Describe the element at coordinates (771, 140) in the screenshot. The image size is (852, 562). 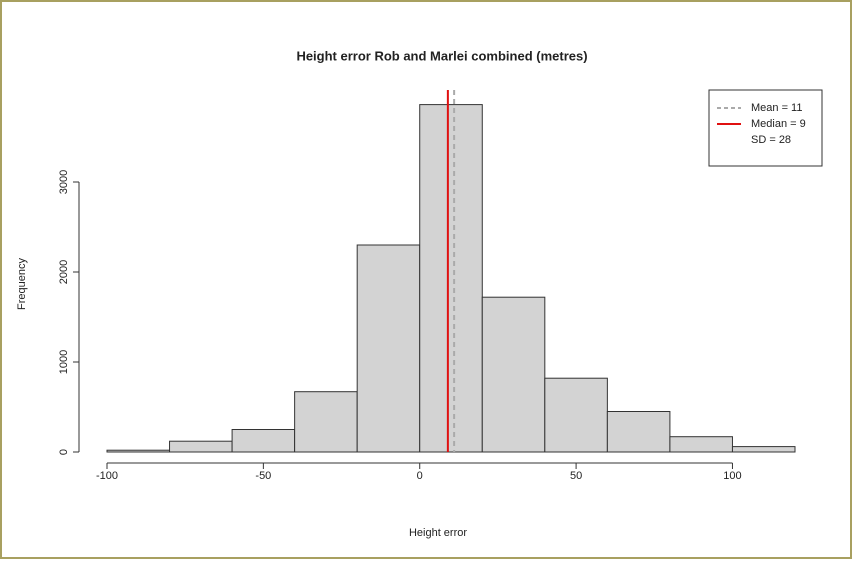
I see `legend-label: SD = 28` at that location.